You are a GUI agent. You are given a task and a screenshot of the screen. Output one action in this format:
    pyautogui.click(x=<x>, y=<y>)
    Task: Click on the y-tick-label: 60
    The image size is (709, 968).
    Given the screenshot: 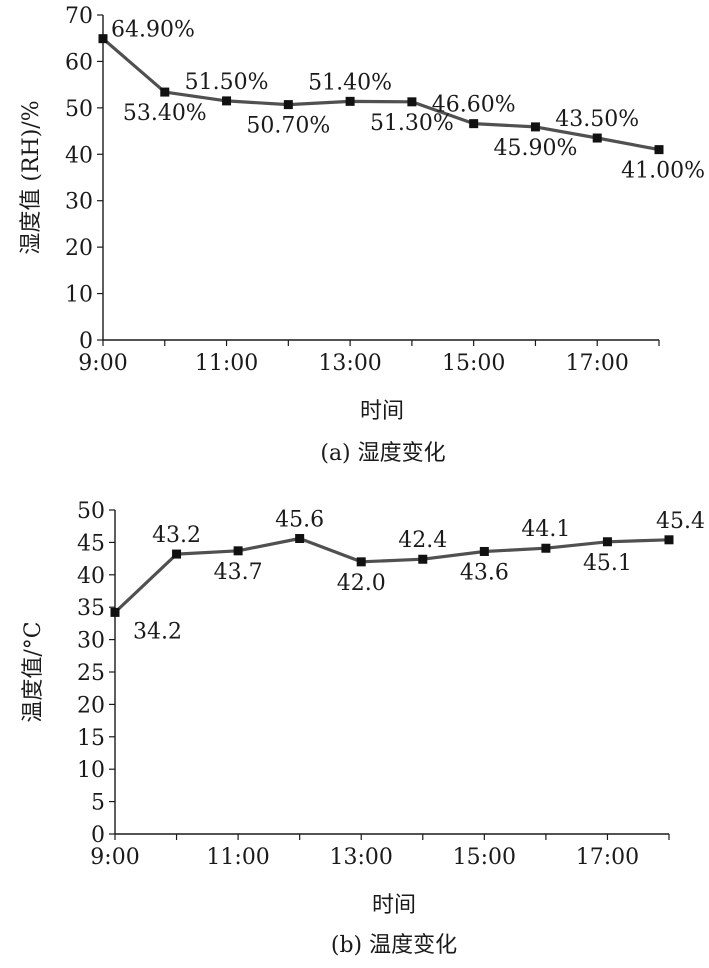 What is the action you would take?
    pyautogui.click(x=79, y=62)
    